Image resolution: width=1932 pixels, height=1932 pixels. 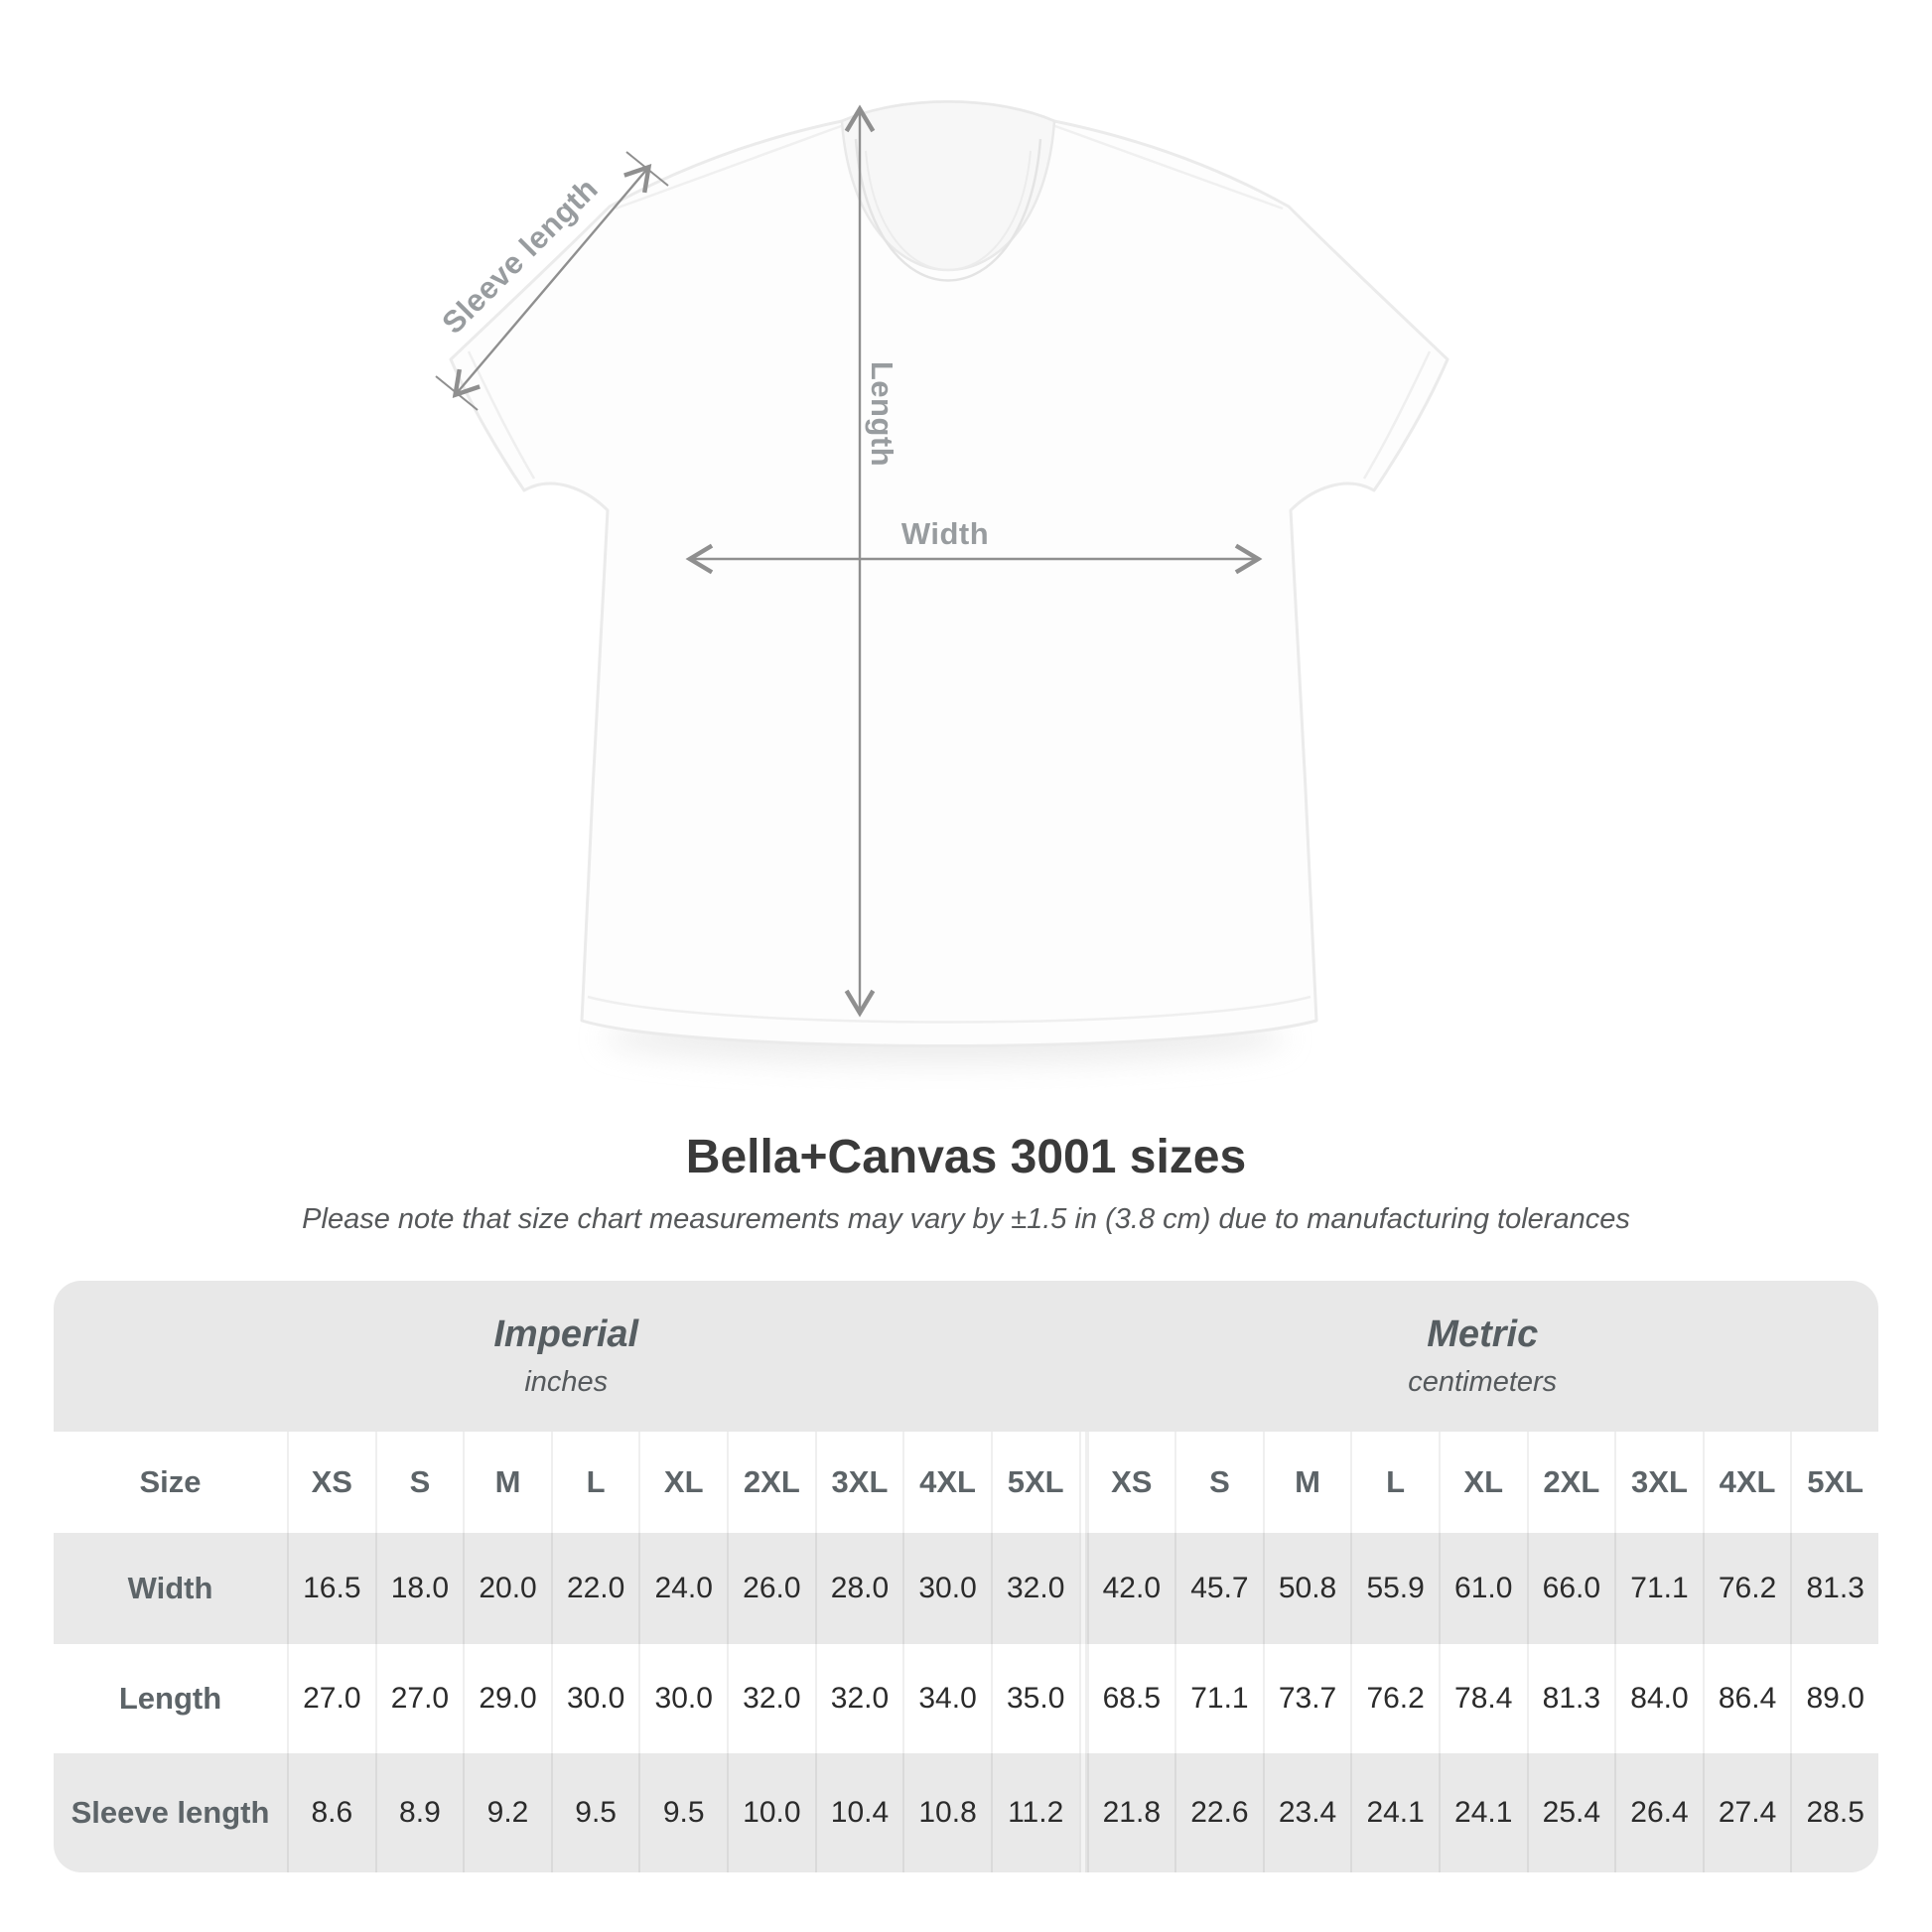 What do you see at coordinates (170, 1698) in the screenshot?
I see `row-label-length: Length` at bounding box center [170, 1698].